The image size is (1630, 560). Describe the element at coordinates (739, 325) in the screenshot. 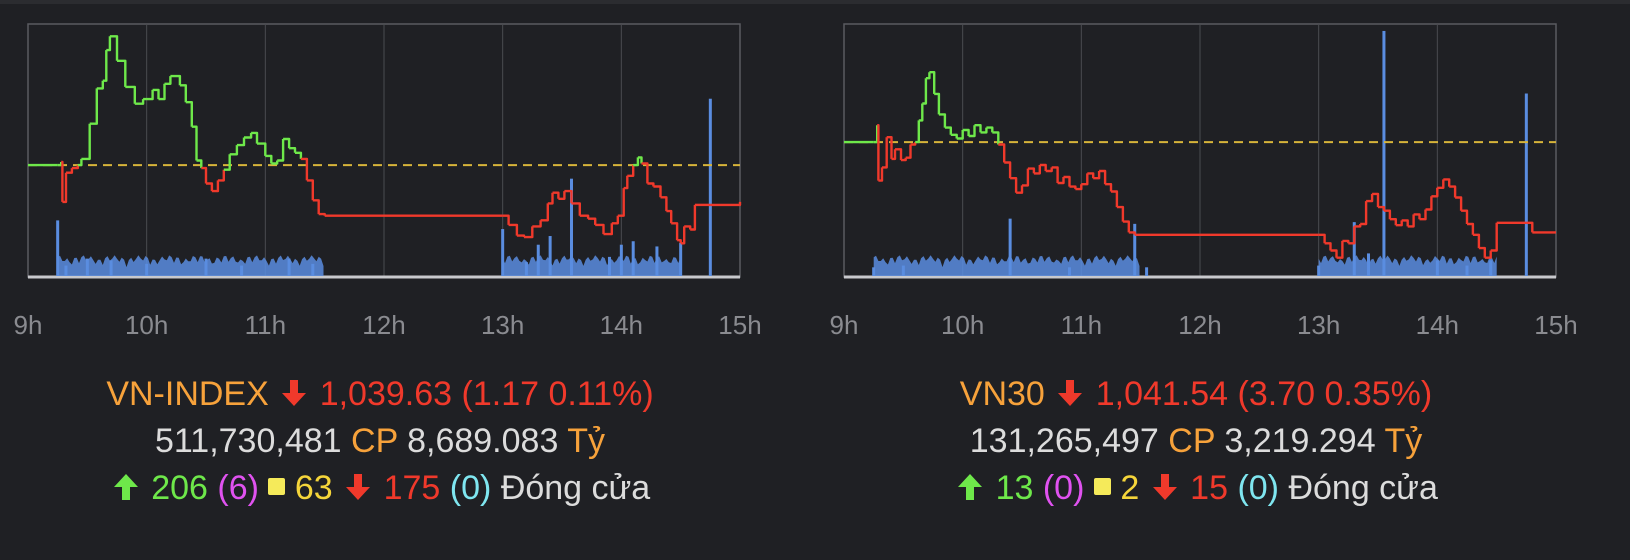

I see `x-tick-label: 15h` at that location.